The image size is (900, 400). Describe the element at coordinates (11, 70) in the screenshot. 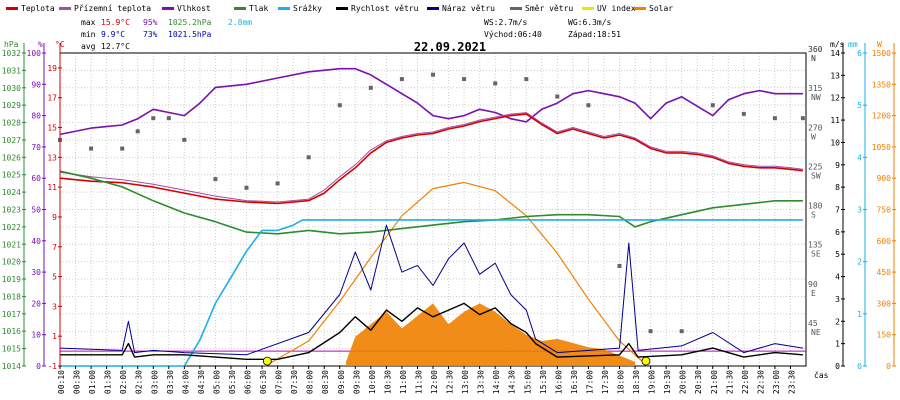

I see `pressure-axis-label: 1031` at that location.